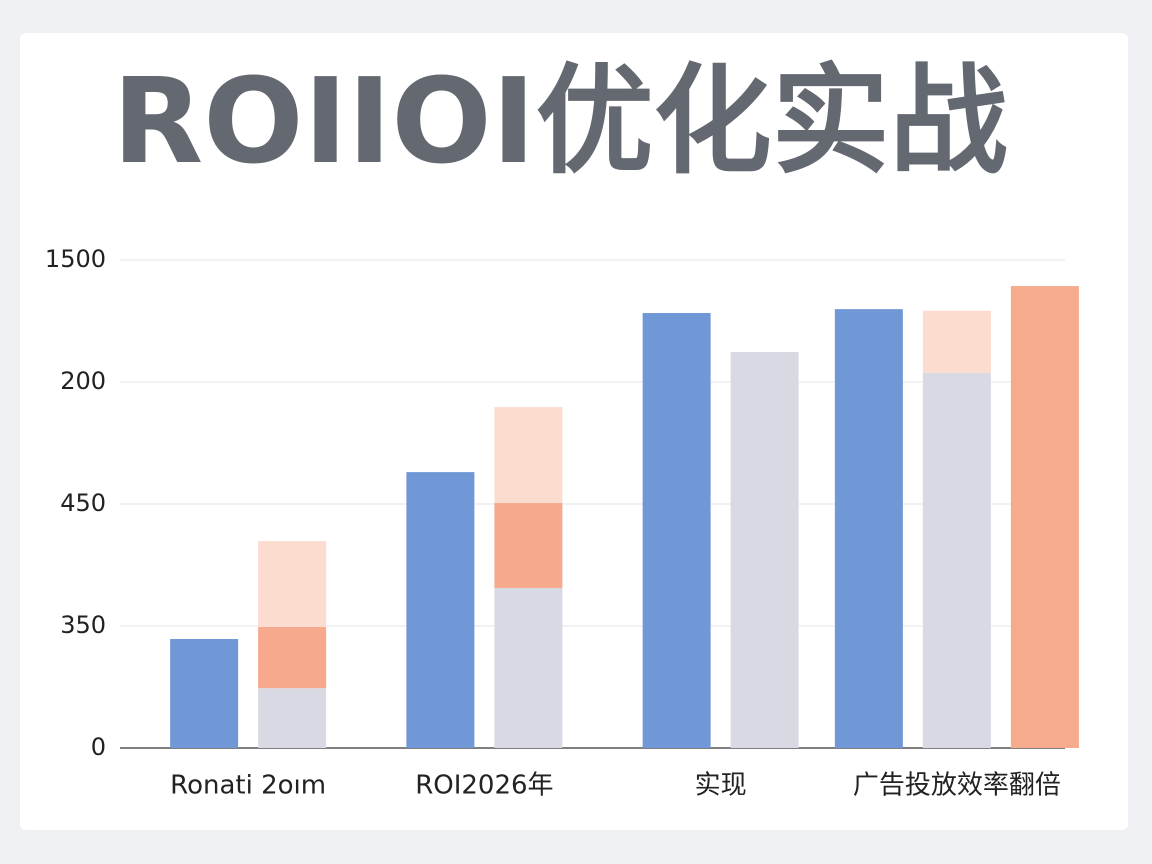  Describe the element at coordinates (83, 625) in the screenshot. I see `y-tick-label: 350` at that location.